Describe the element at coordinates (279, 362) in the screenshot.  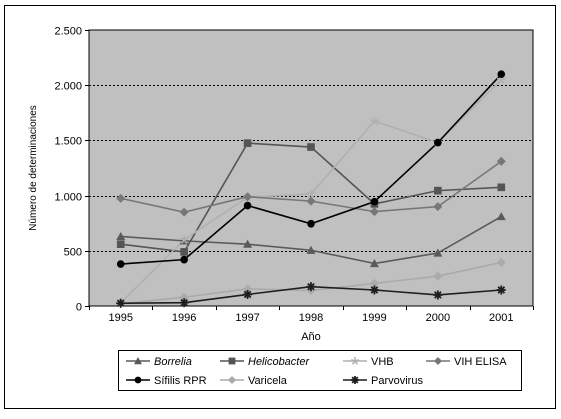
I see `legend-label: Helicobacter` at that location.